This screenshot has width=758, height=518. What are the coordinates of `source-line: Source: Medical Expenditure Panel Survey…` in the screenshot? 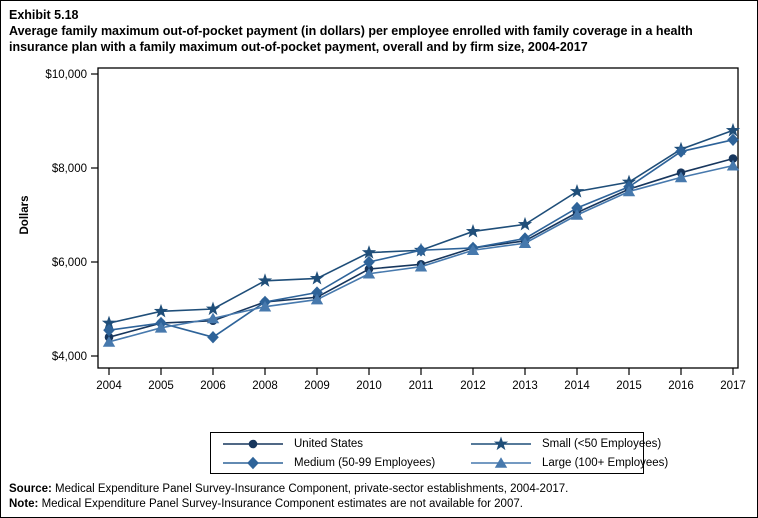 It's located at (381, 489).